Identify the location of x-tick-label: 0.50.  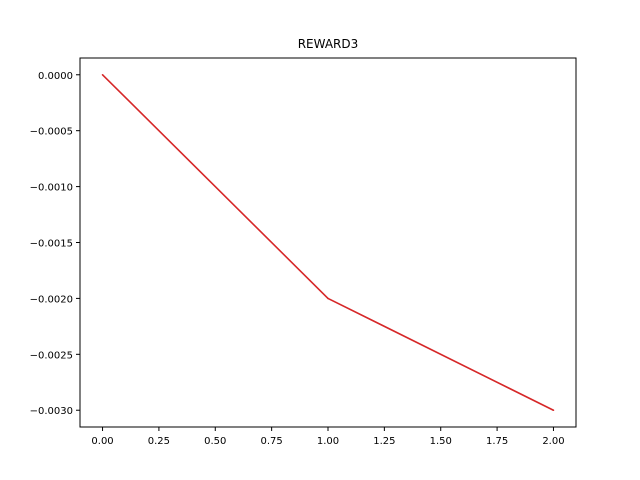
(215, 441).